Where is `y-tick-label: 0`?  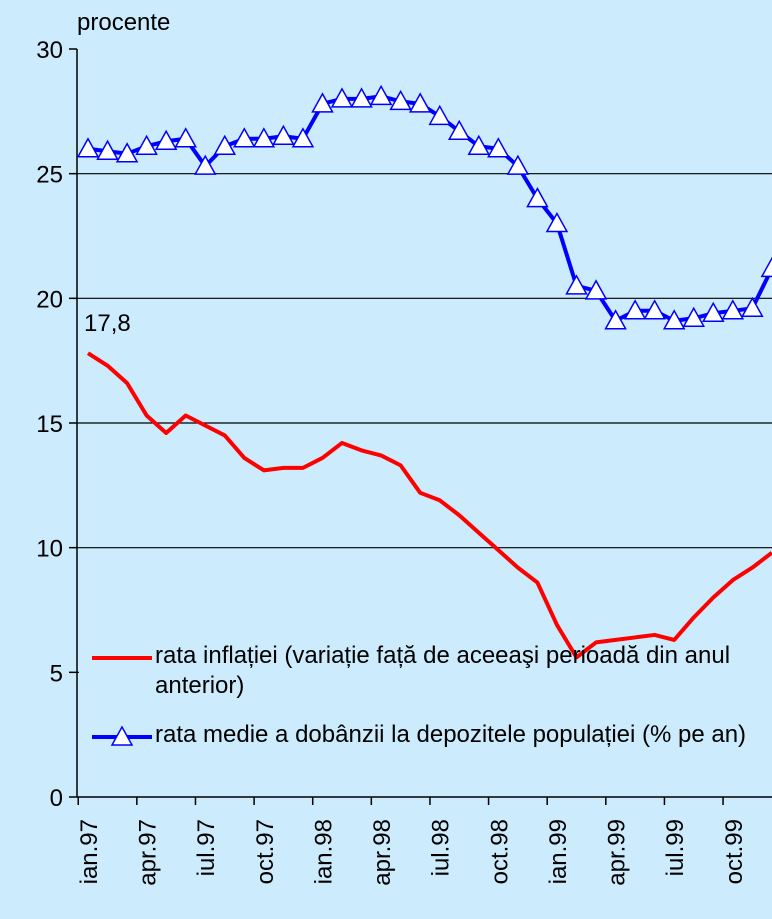 y-tick-label: 0 is located at coordinates (56, 798).